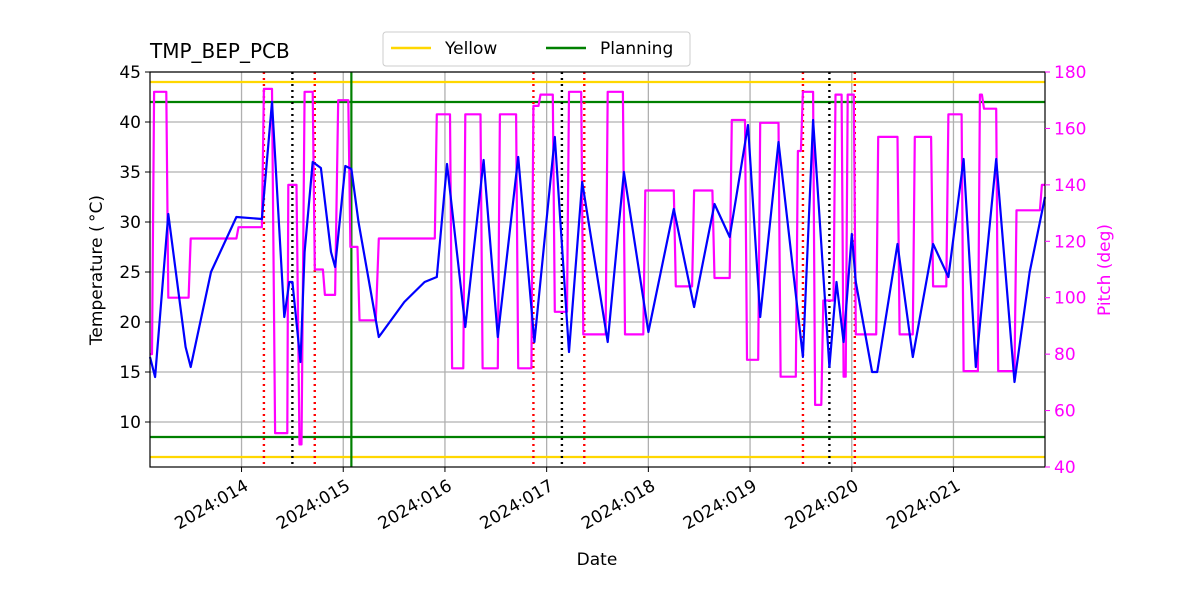 The height and width of the screenshot is (600, 1200). What do you see at coordinates (1070, 73) in the screenshot?
I see `y2-tick-label: 180` at bounding box center [1070, 73].